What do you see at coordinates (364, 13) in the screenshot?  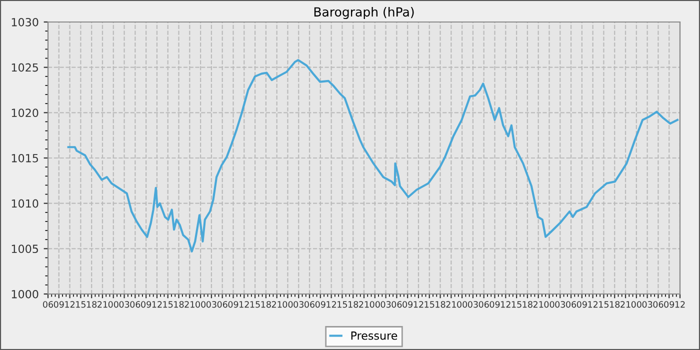 I see `chart-title: Barograph (hPa)` at bounding box center [364, 13].